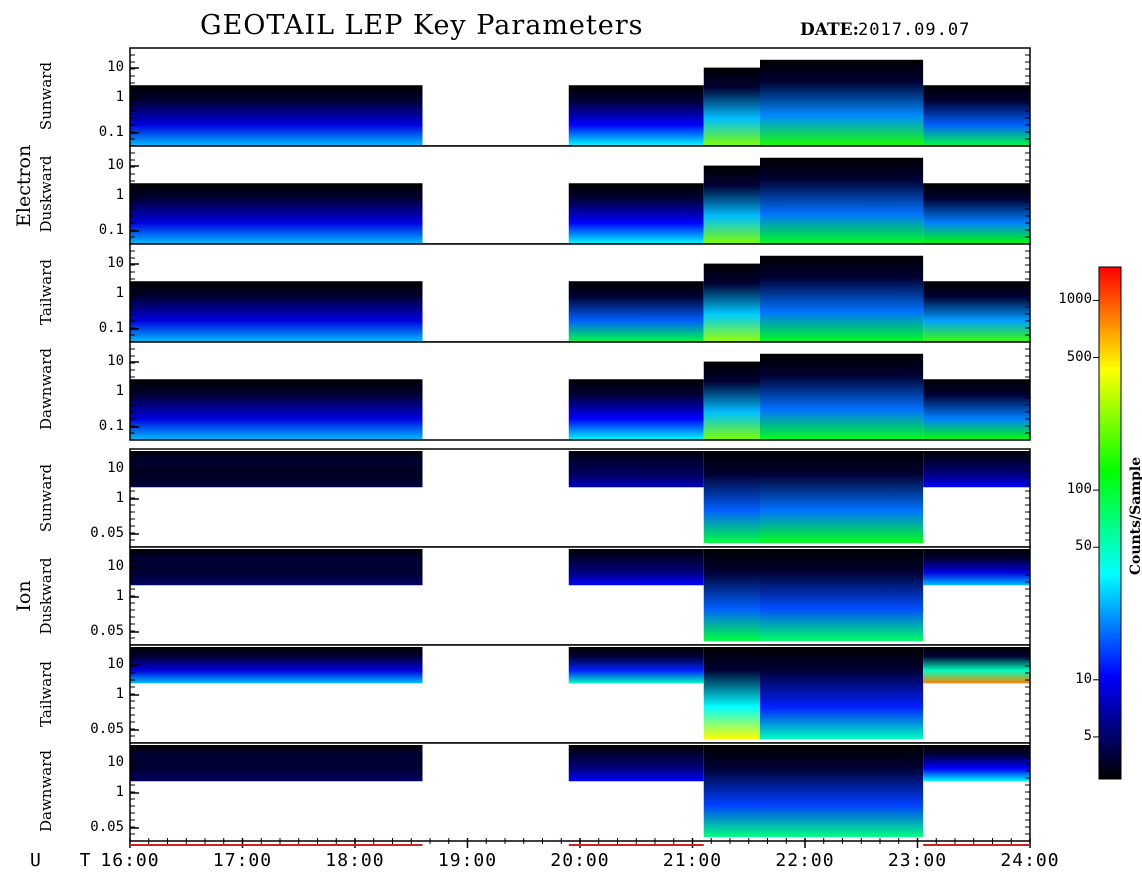 The image size is (1142, 880). What do you see at coordinates (1079, 356) in the screenshot?
I see `colorbar-tick-label: 500` at bounding box center [1079, 356].